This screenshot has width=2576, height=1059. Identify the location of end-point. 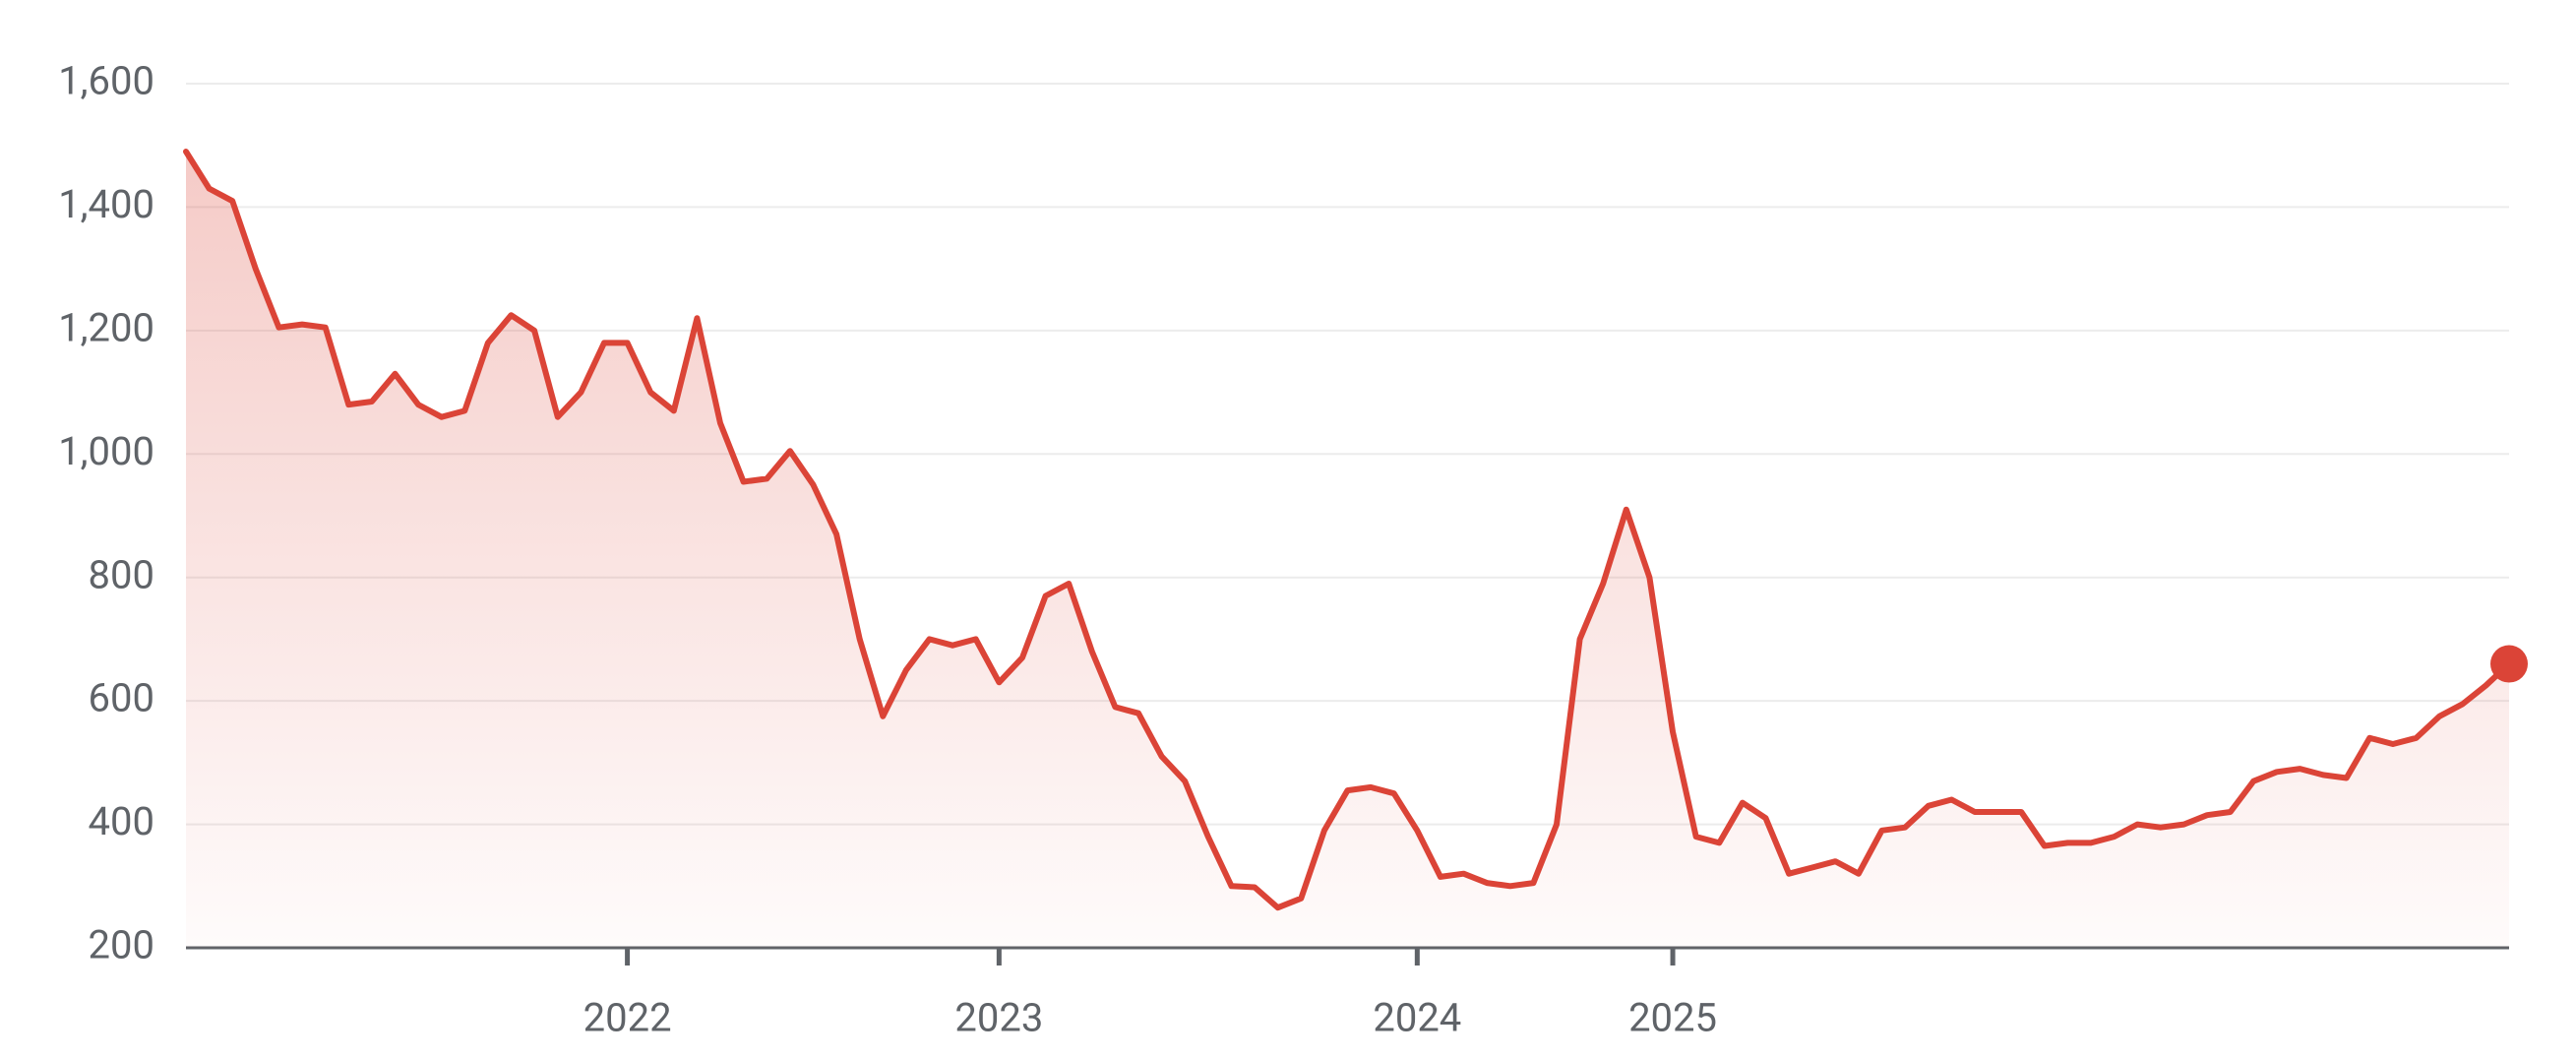
(2509, 664).